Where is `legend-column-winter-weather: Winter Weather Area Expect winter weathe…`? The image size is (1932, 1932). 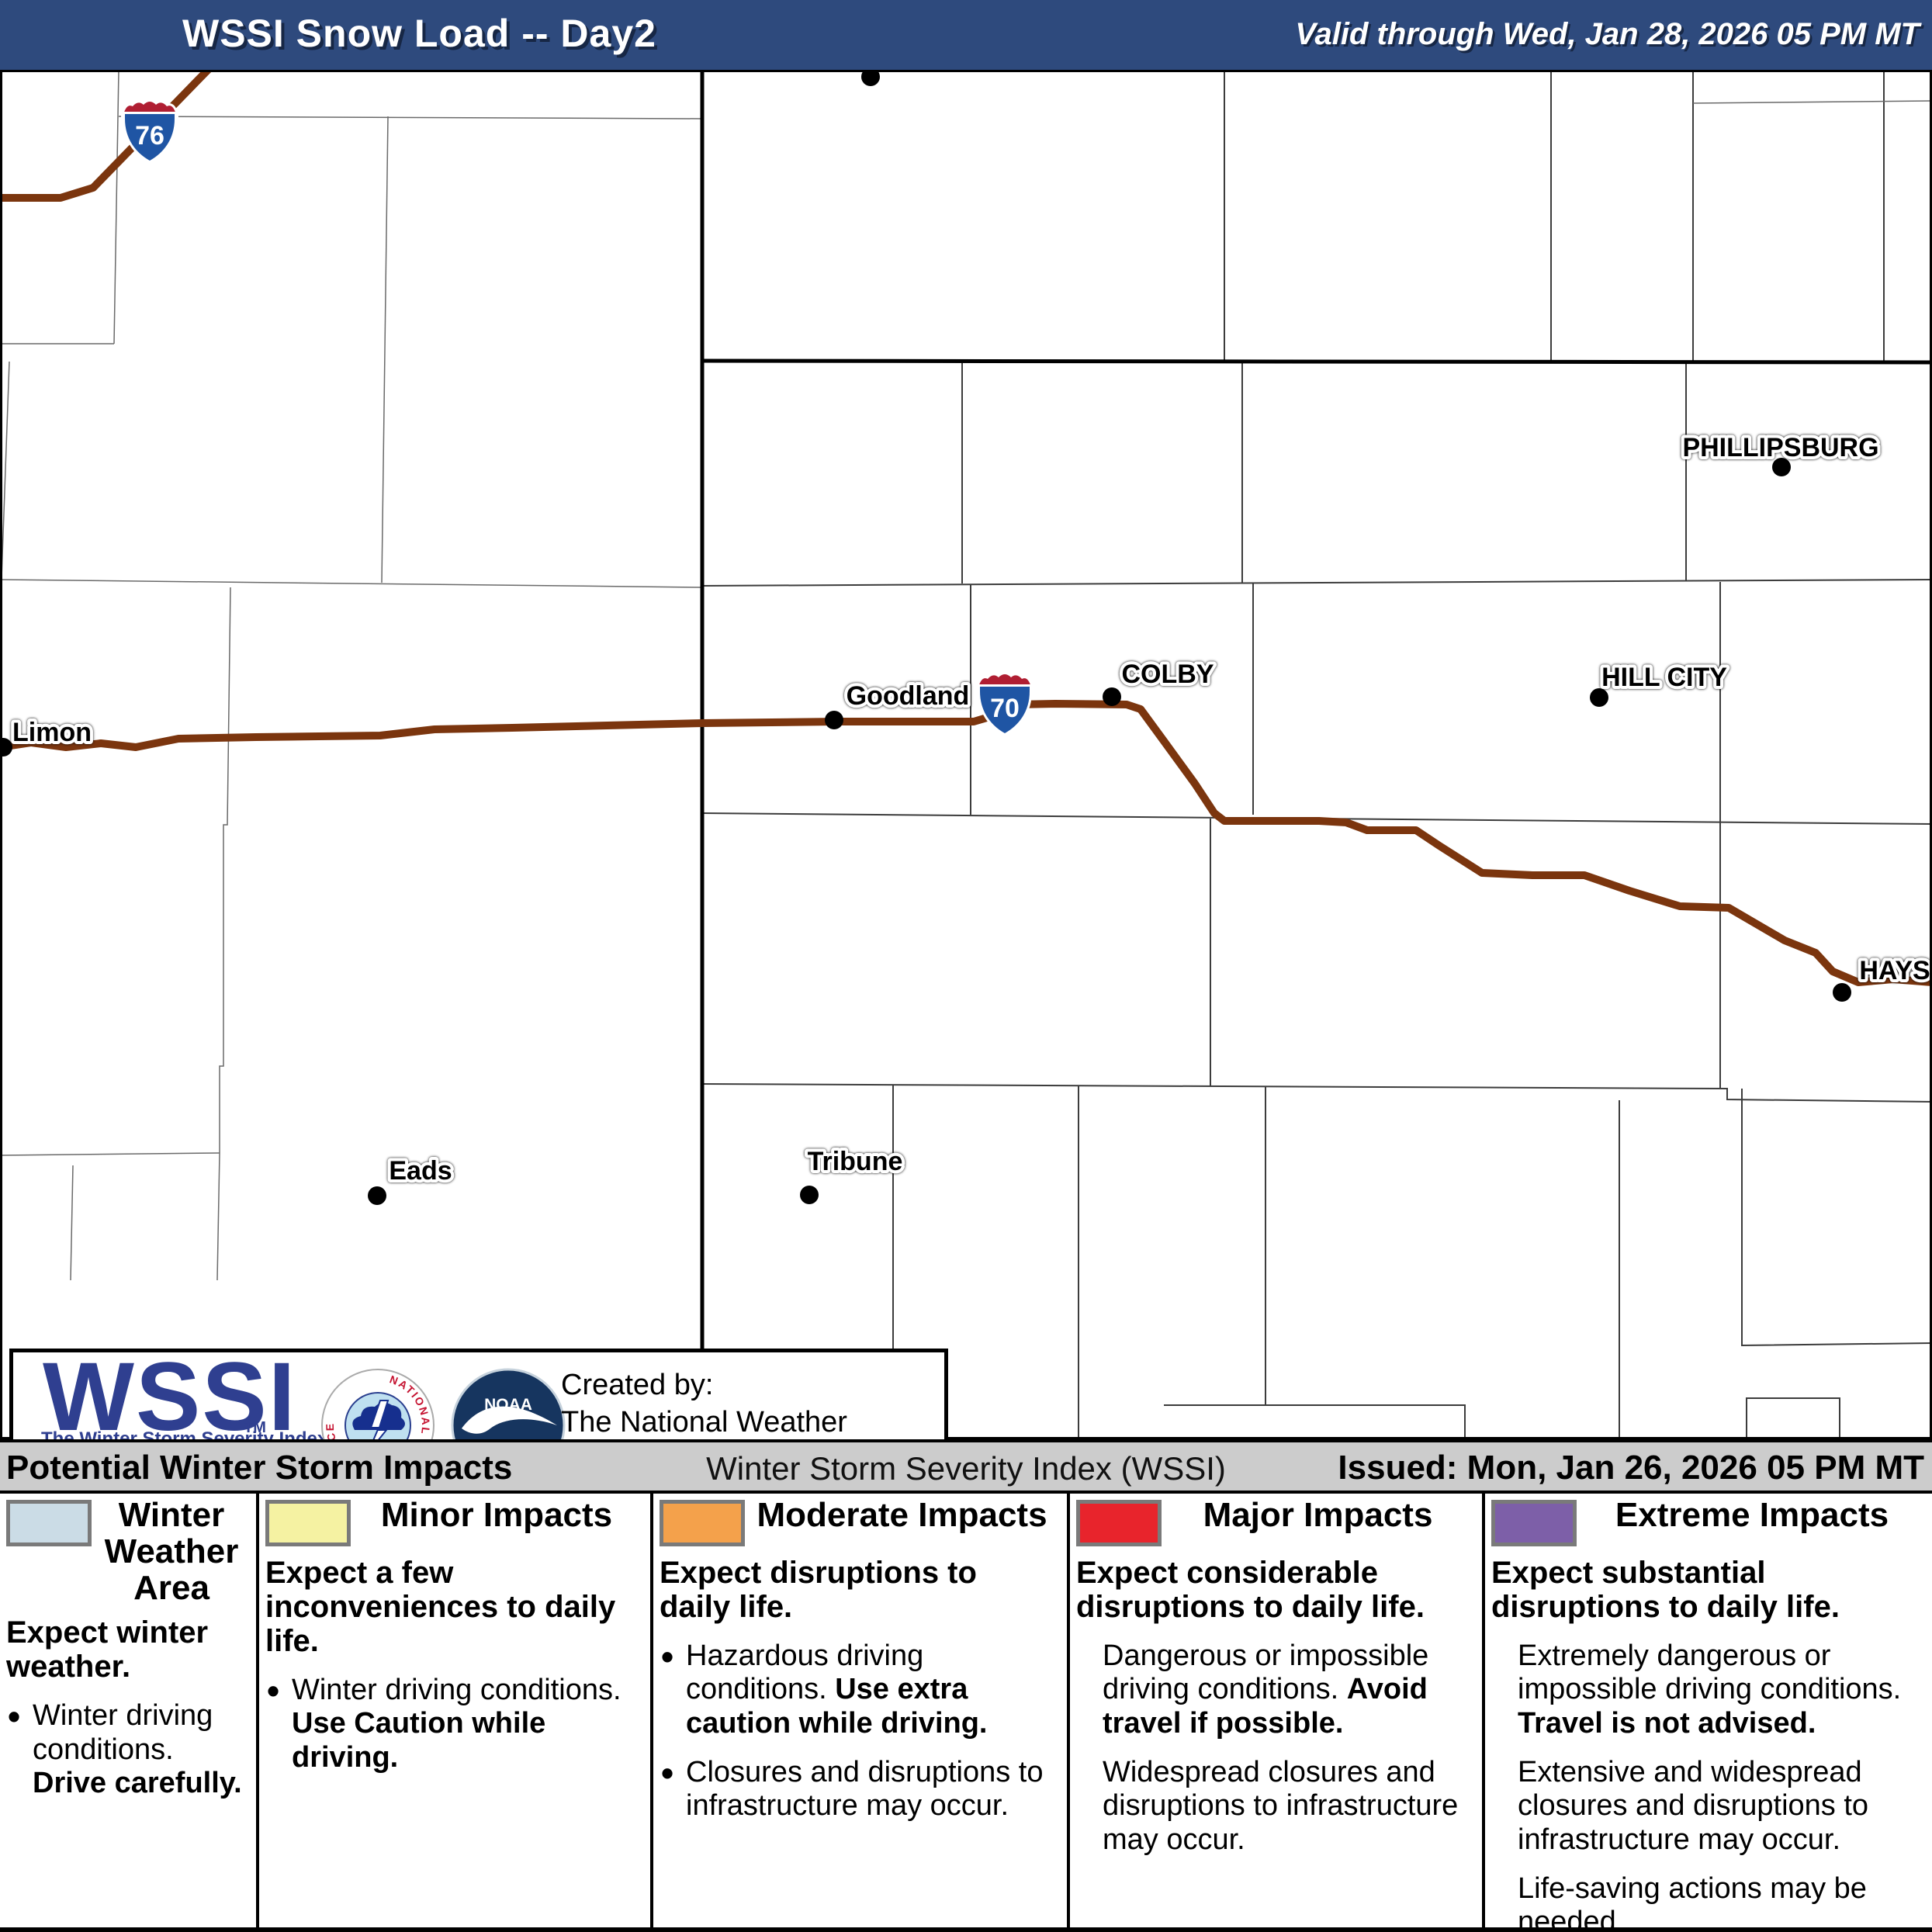
legend-column-winter-weather: Winter Weather Area Expect winter weathe… is located at coordinates (128, 1710).